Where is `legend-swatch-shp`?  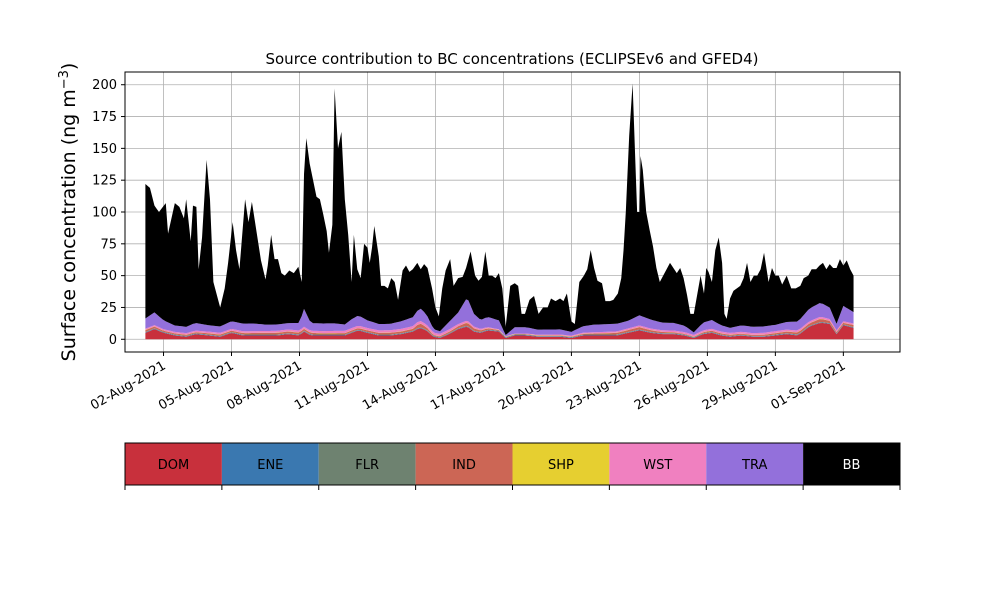 legend-swatch-shp is located at coordinates (561, 464).